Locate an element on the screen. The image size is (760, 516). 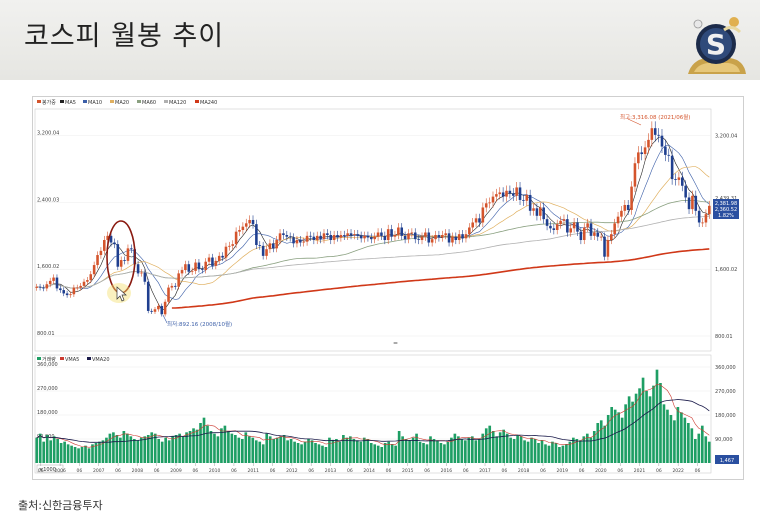
legend-entry: MA10 is located at coordinates (95, 103).